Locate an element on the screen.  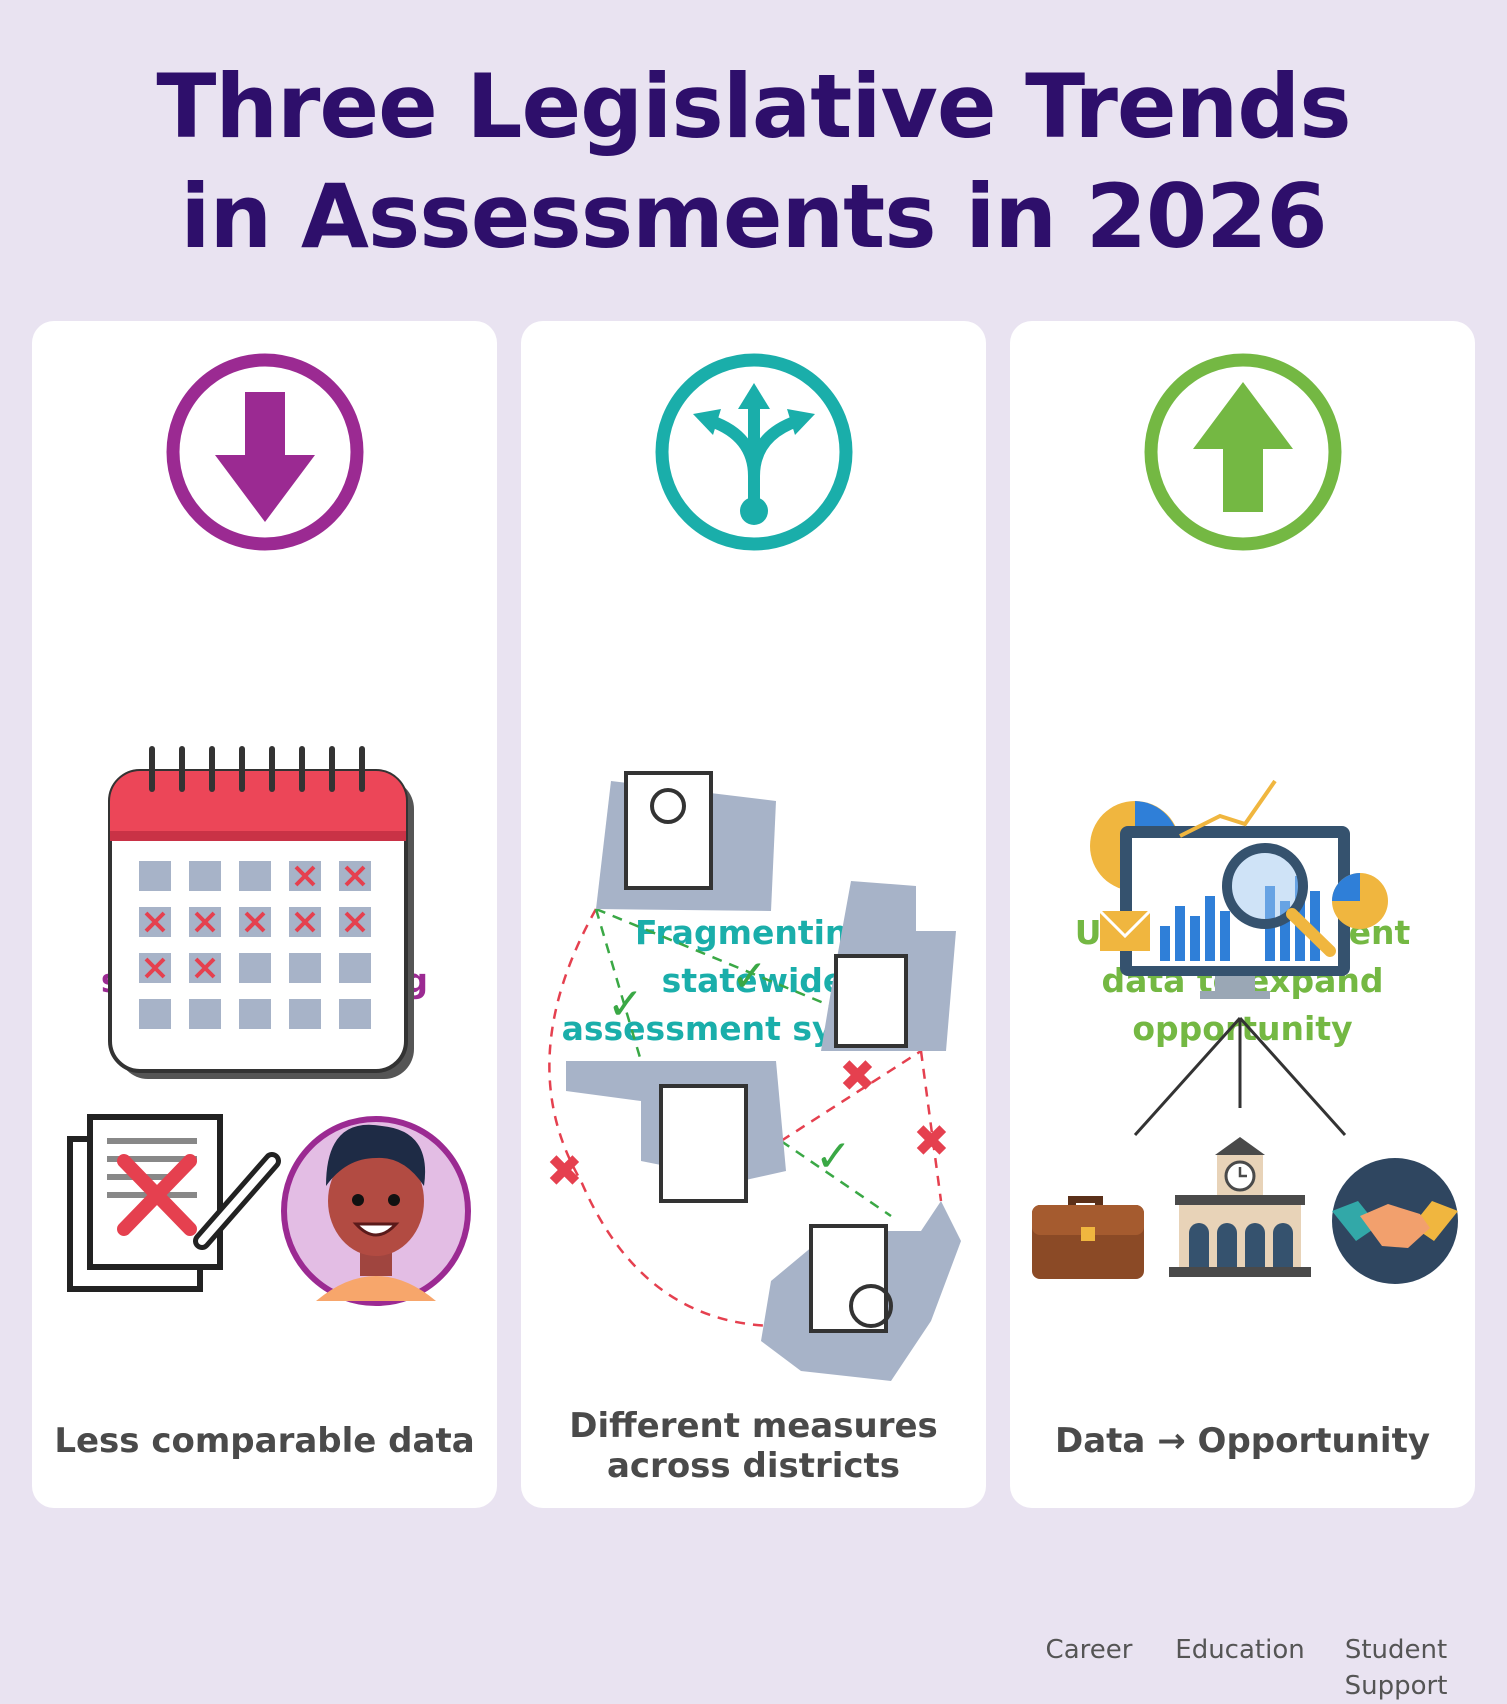
up-arrow-icon is located at coordinates (1243, 452).